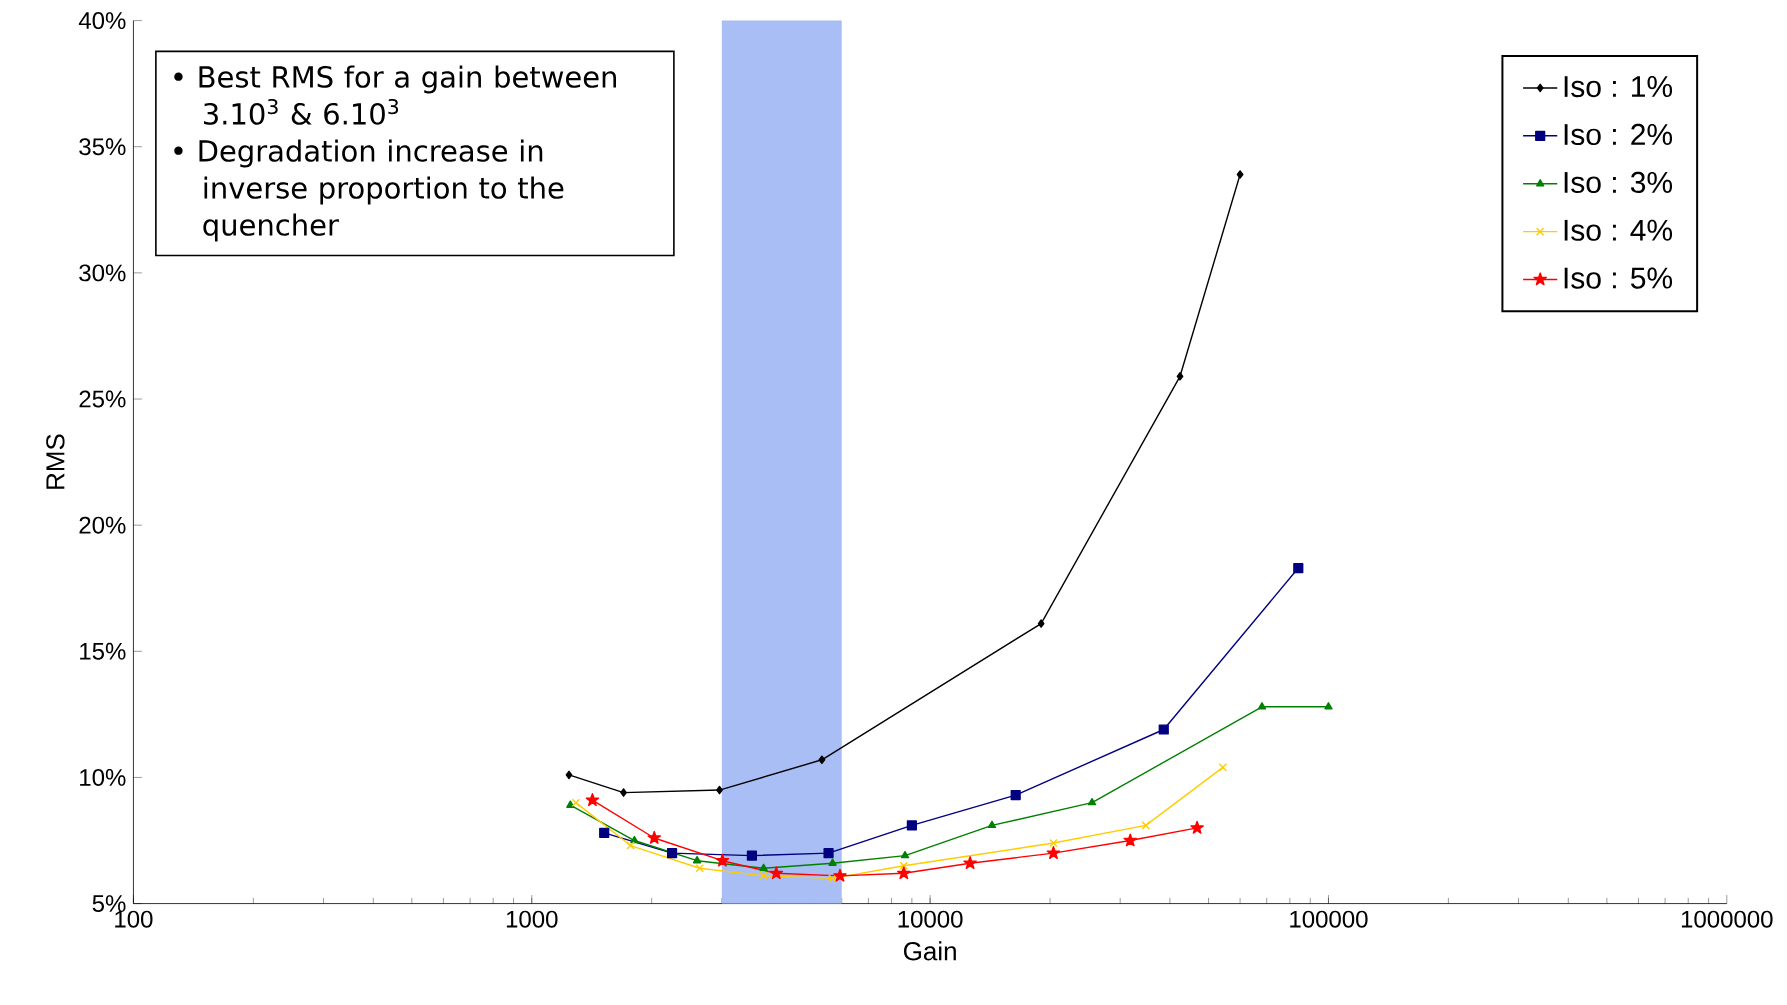 The width and height of the screenshot is (1787, 1005). What do you see at coordinates (930, 919) in the screenshot?
I see `x-tick-label: 10000` at bounding box center [930, 919].